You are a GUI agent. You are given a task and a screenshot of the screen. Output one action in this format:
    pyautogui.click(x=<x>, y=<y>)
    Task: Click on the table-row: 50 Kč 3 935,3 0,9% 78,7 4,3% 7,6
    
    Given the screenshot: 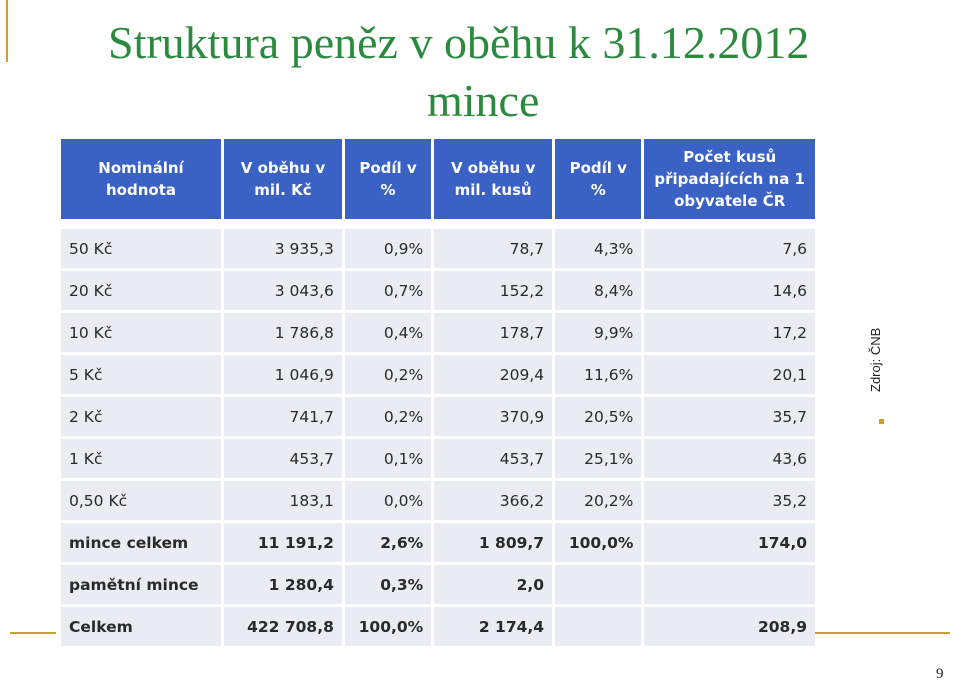 What is the action you would take?
    pyautogui.click(x=438, y=248)
    